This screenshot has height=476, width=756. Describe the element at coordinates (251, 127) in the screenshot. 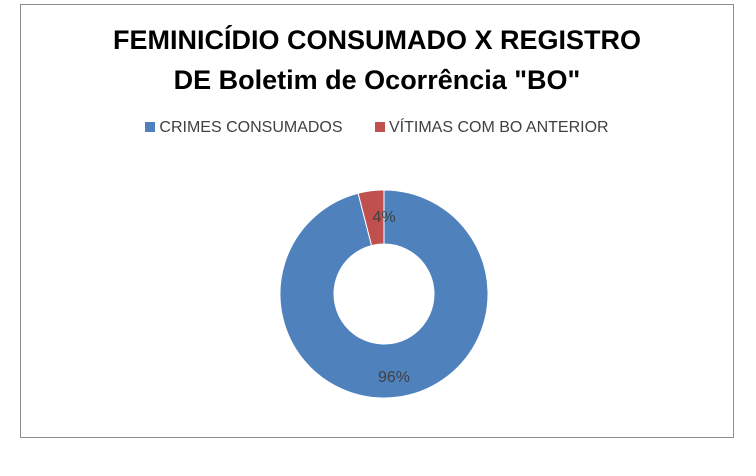

I see `legend-label-crimes-consumados: CRIMES CONSUMADOS` at that location.